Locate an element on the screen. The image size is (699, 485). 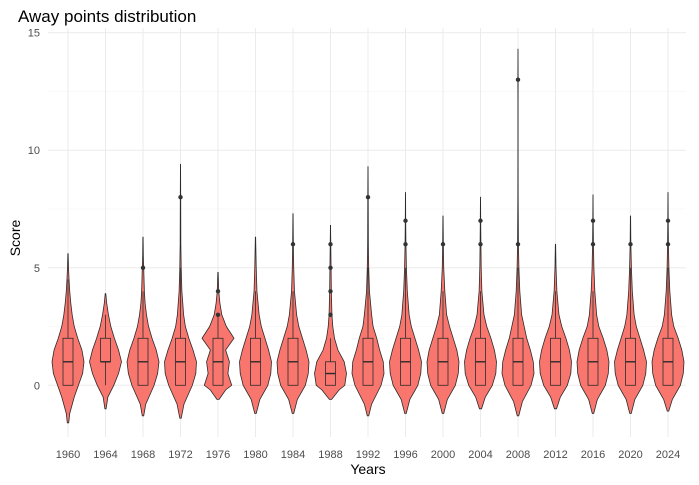
x-tick-label: 1968 is located at coordinates (143, 455).